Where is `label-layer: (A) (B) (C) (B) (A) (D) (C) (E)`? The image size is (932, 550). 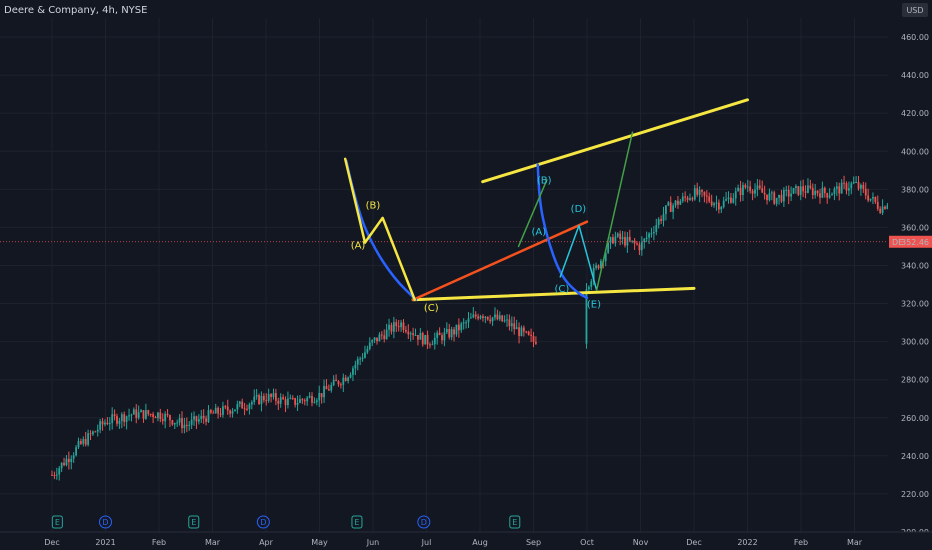
label-layer: (A) (B) (C) (B) (A) (D) (C) (E) is located at coordinates (476, 245).